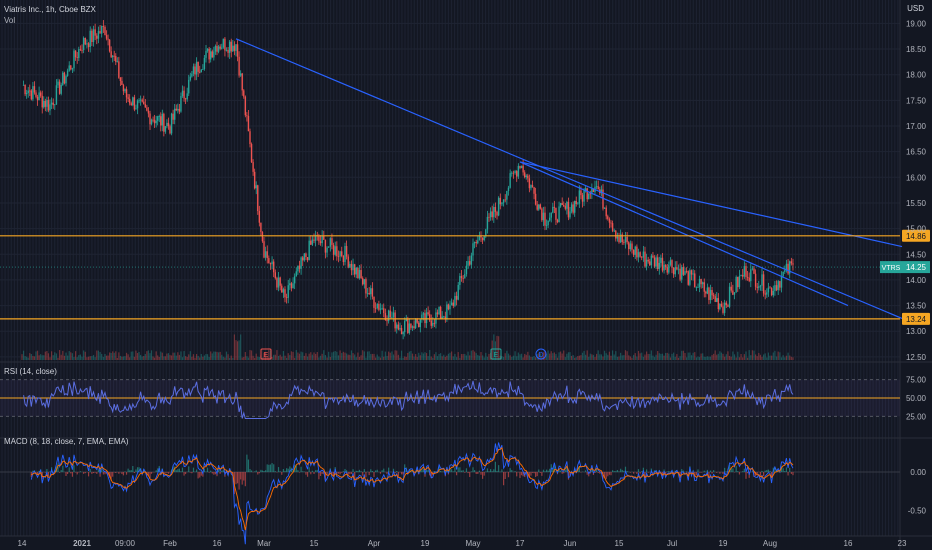 This screenshot has width=932, height=550. I want to click on dividend-marker, so click(541, 354).